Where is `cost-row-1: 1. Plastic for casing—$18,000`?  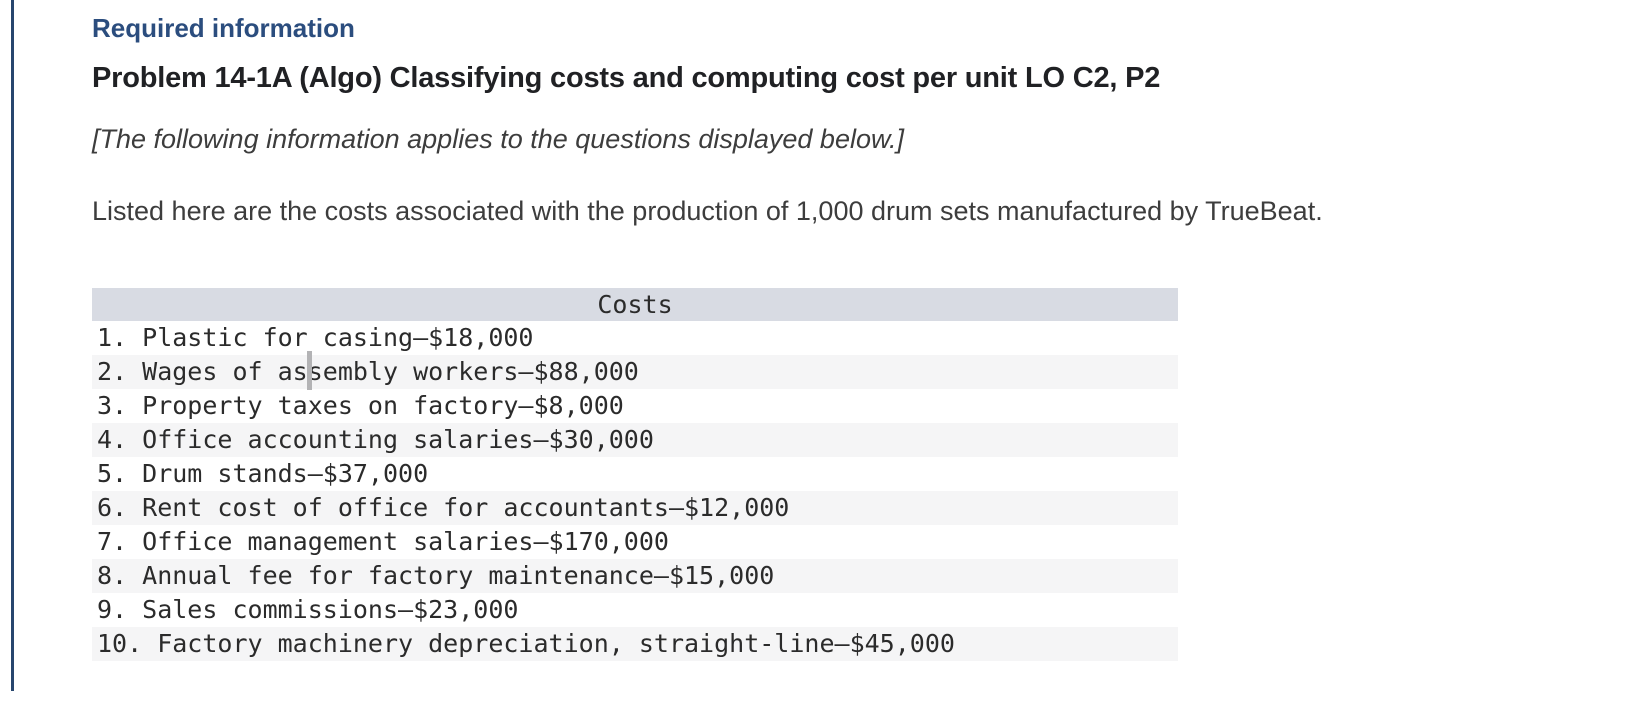 cost-row-1: 1. Plastic for casing—$18,000 is located at coordinates (635, 338).